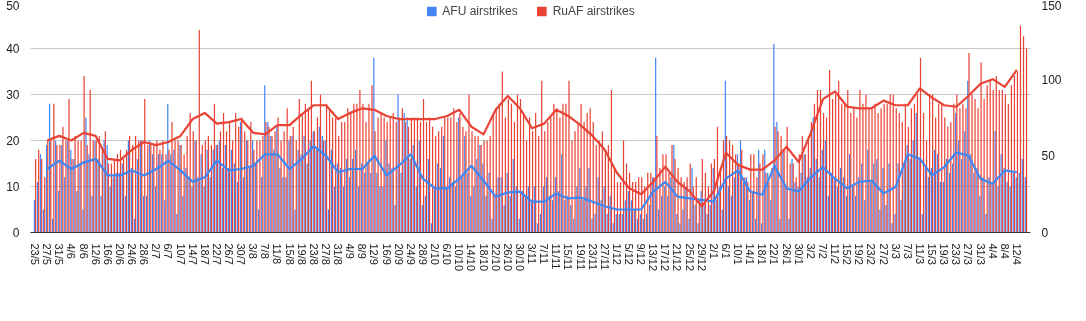  I want to click on x-tick-label: 7/3, so click(907, 251).